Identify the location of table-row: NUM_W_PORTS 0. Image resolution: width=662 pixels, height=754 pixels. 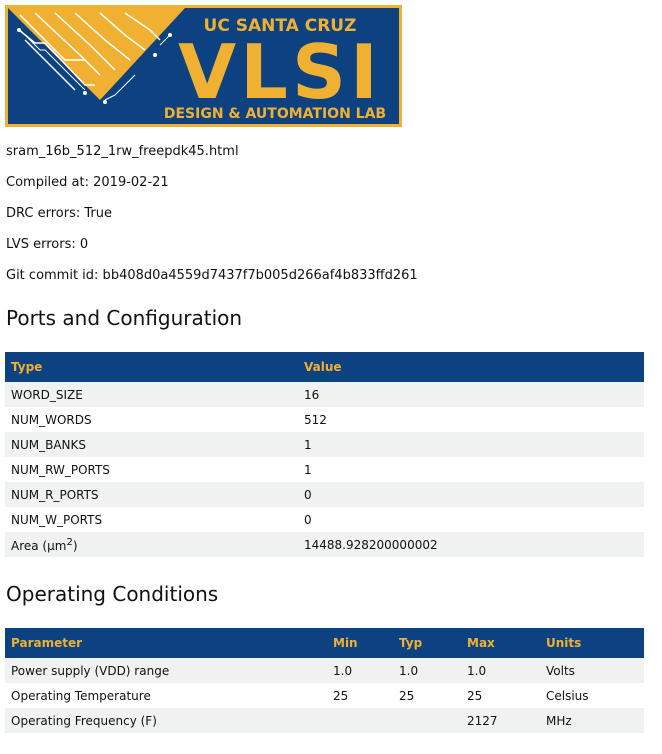
(324, 519).